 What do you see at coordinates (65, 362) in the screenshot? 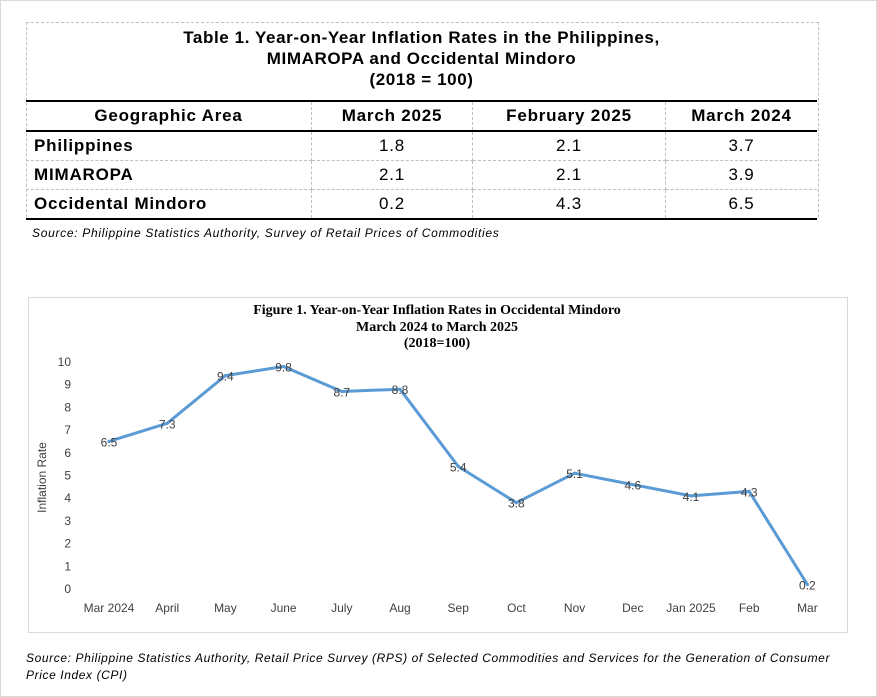
I see `y-tick-label: 10` at bounding box center [65, 362].